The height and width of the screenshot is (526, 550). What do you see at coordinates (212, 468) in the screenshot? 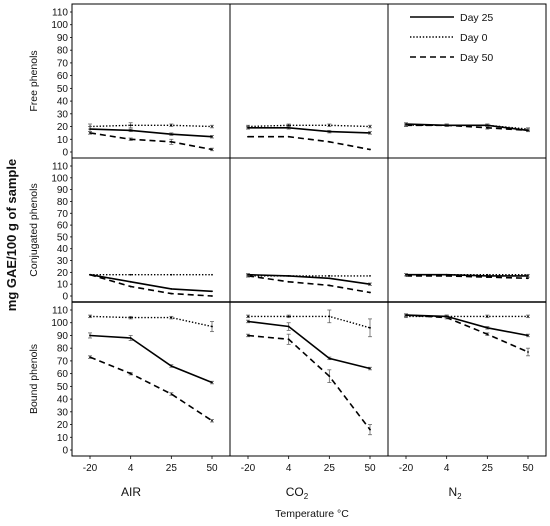
I see `x-tick-label: 50` at bounding box center [212, 468].